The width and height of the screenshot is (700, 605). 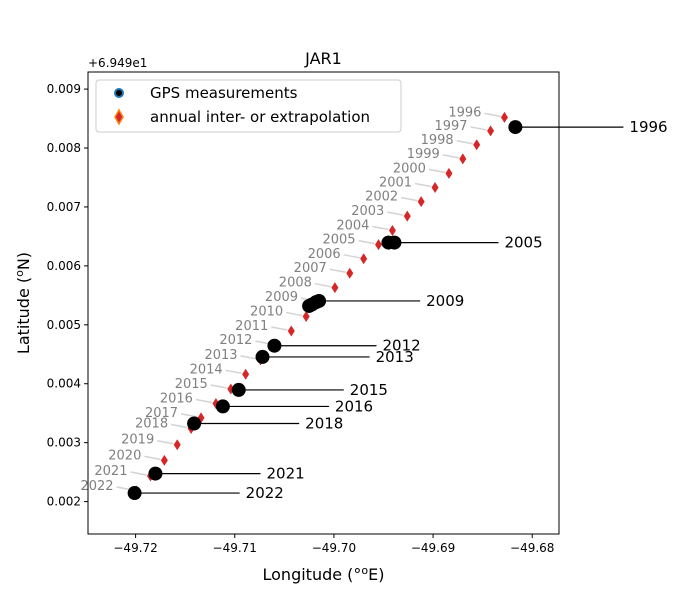 I want to click on gps-year-label: 2005, so click(x=523, y=243).